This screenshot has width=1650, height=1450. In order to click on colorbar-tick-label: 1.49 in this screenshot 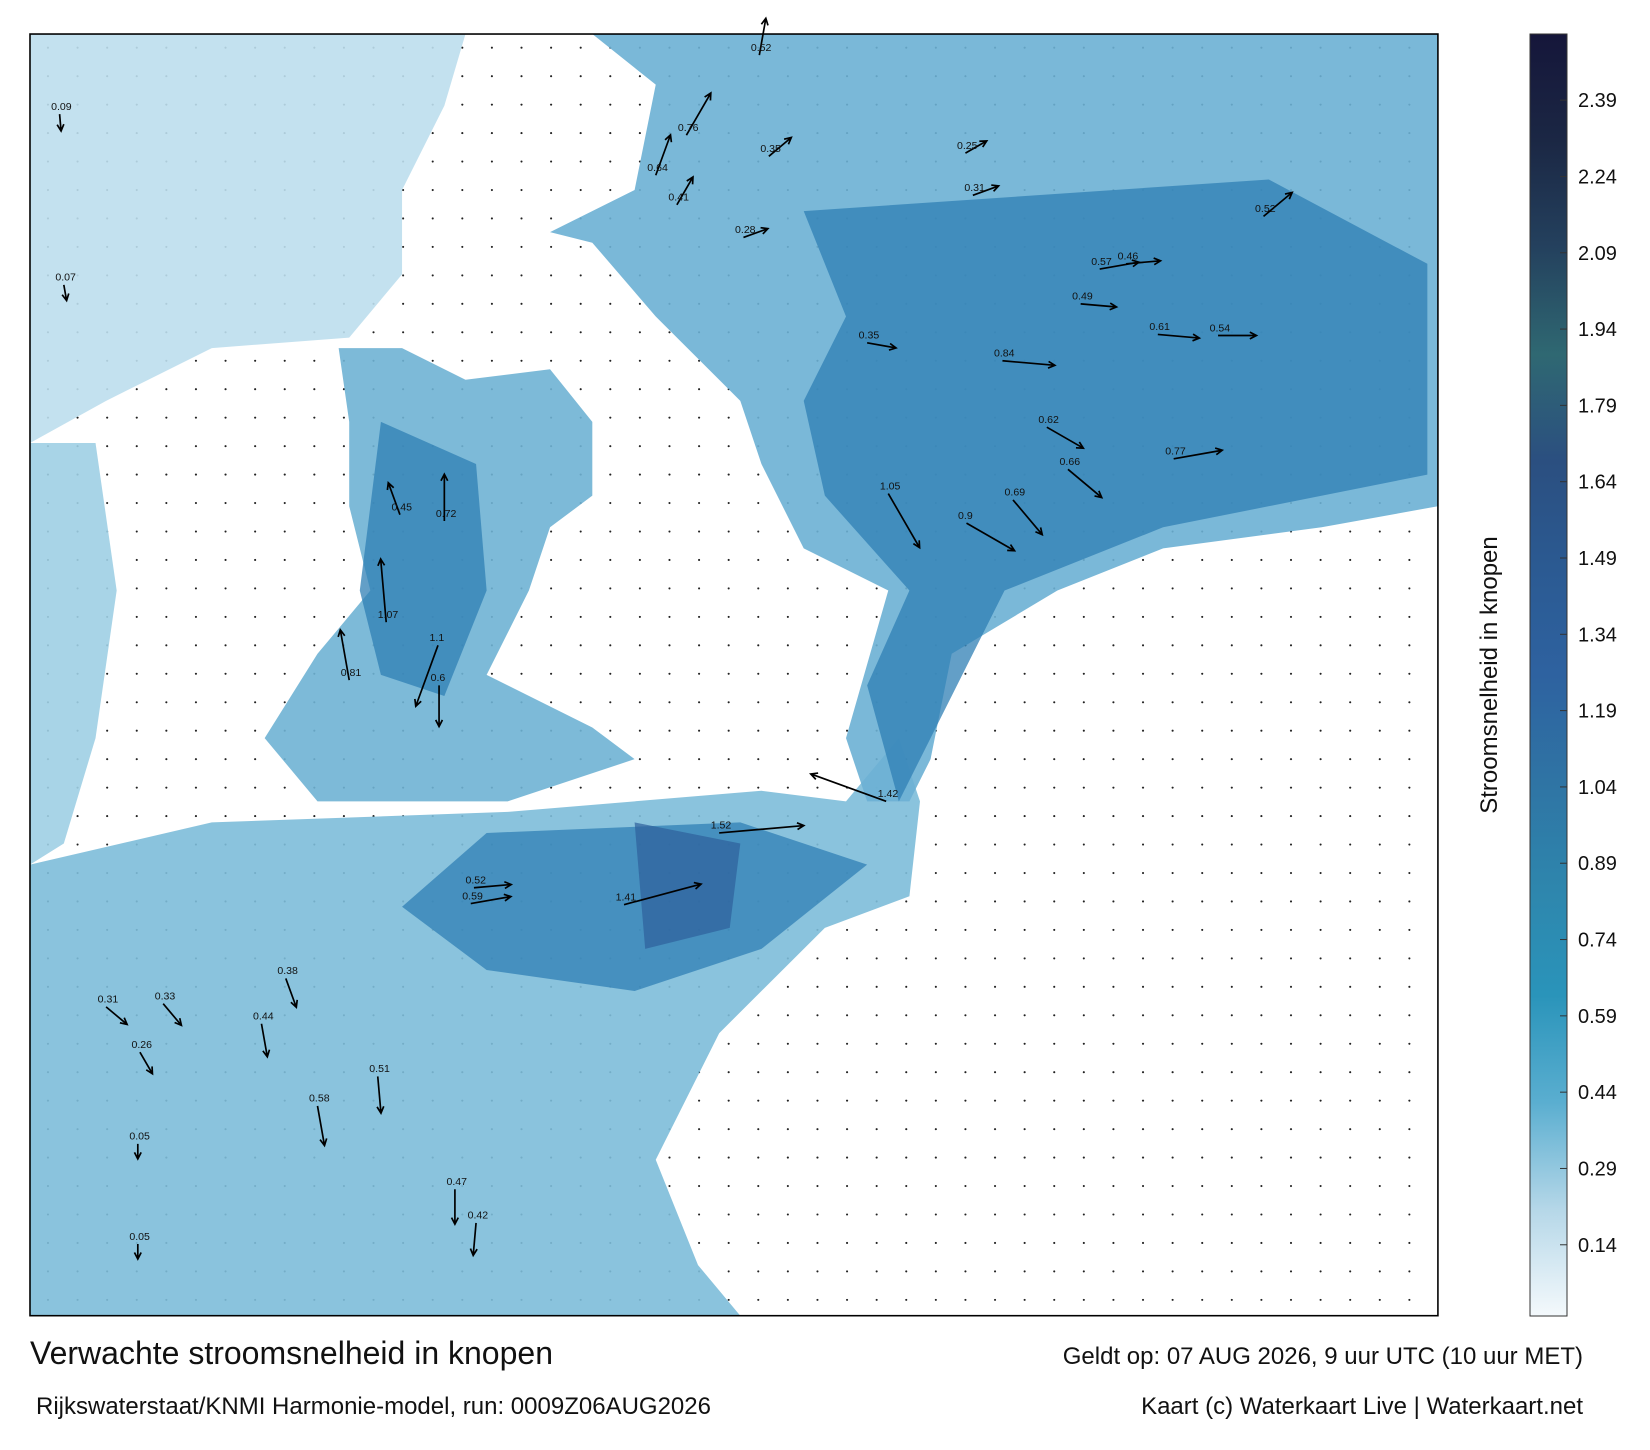, I will do `click(1597, 559)`.